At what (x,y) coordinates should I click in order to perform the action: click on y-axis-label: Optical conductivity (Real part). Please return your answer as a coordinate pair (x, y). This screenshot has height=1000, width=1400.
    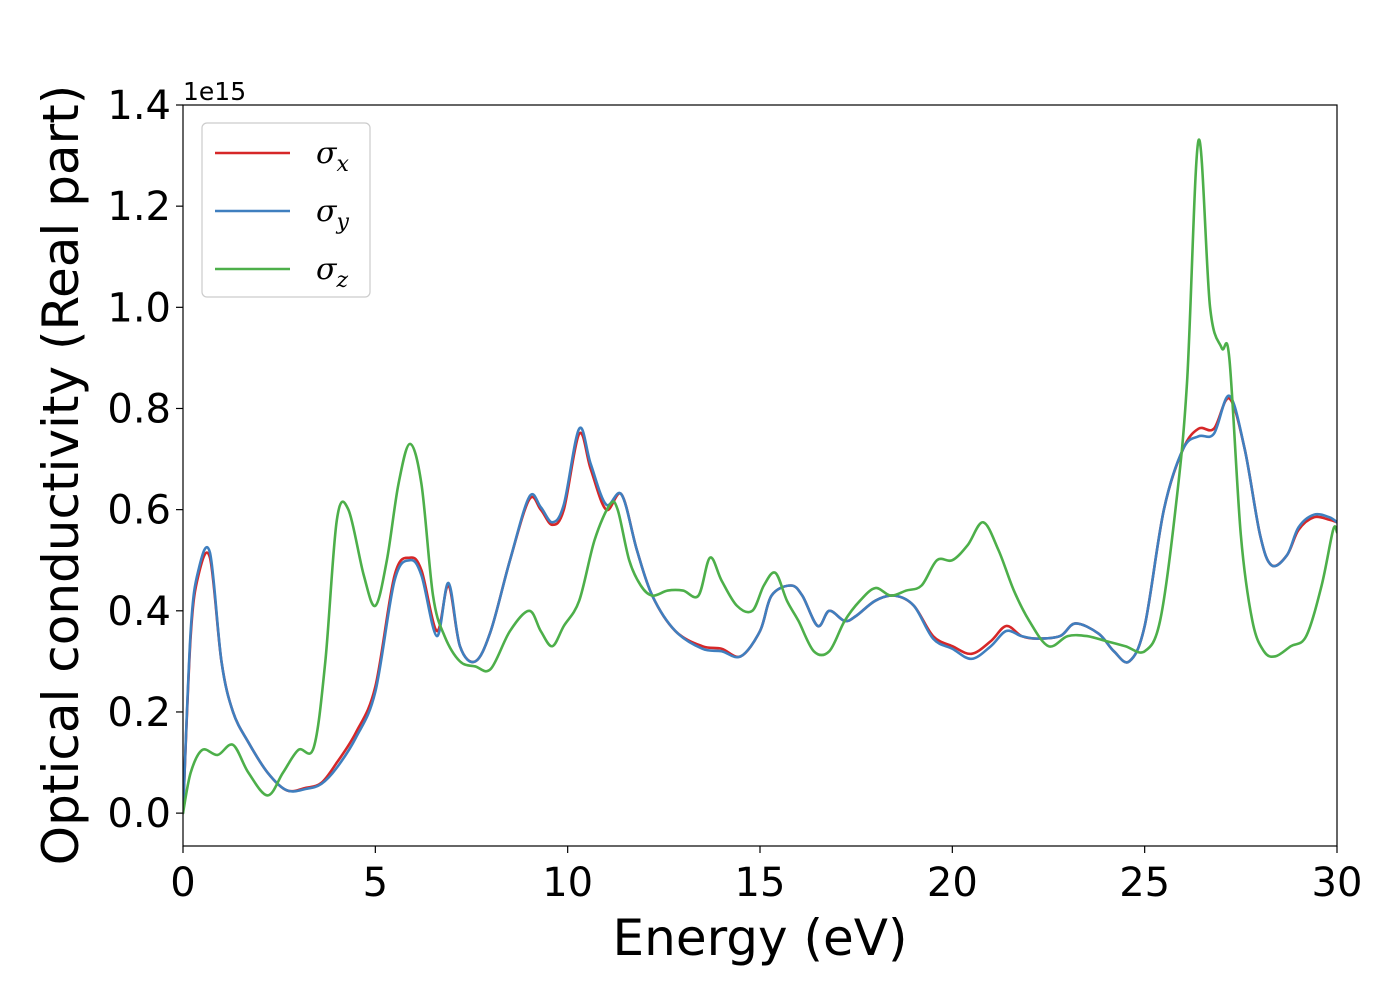
    Looking at the image, I should click on (61, 475).